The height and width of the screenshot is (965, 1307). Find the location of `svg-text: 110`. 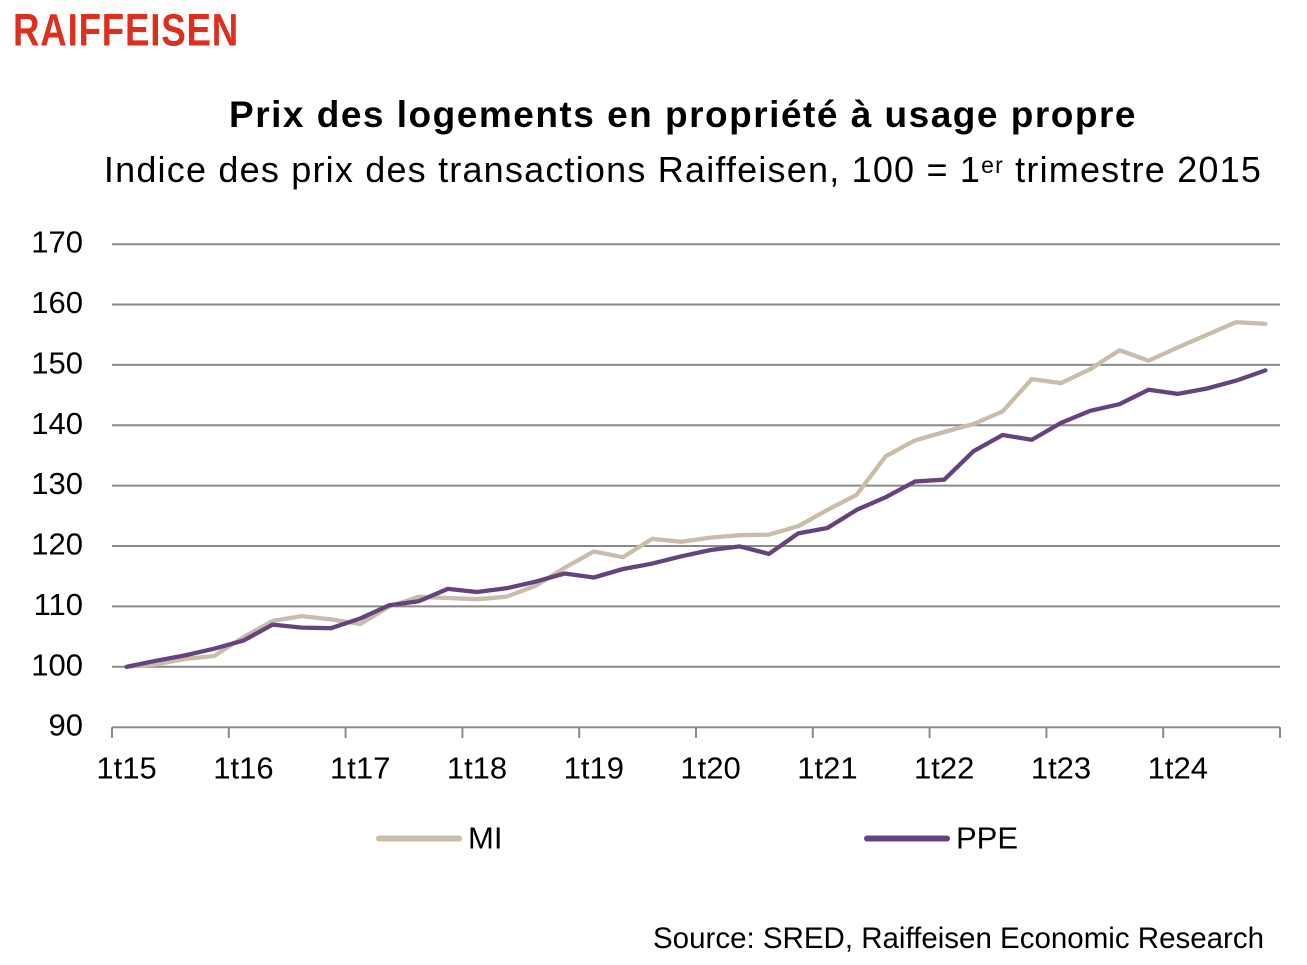

svg-text: 110 is located at coordinates (58, 604).